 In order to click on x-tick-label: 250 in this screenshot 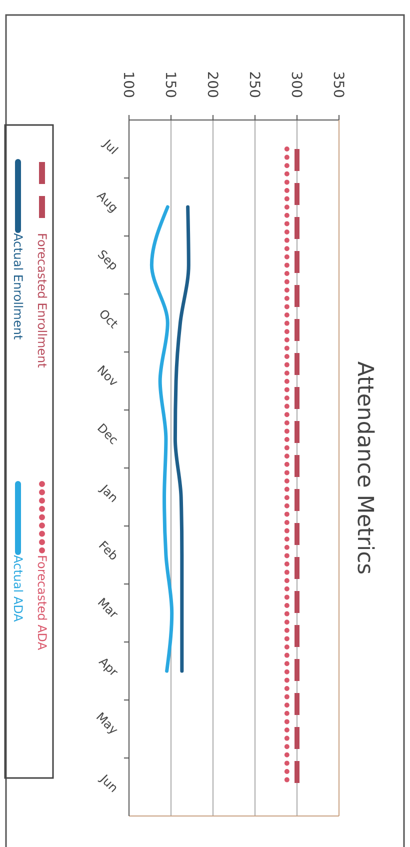, I will do `click(254, 84)`.